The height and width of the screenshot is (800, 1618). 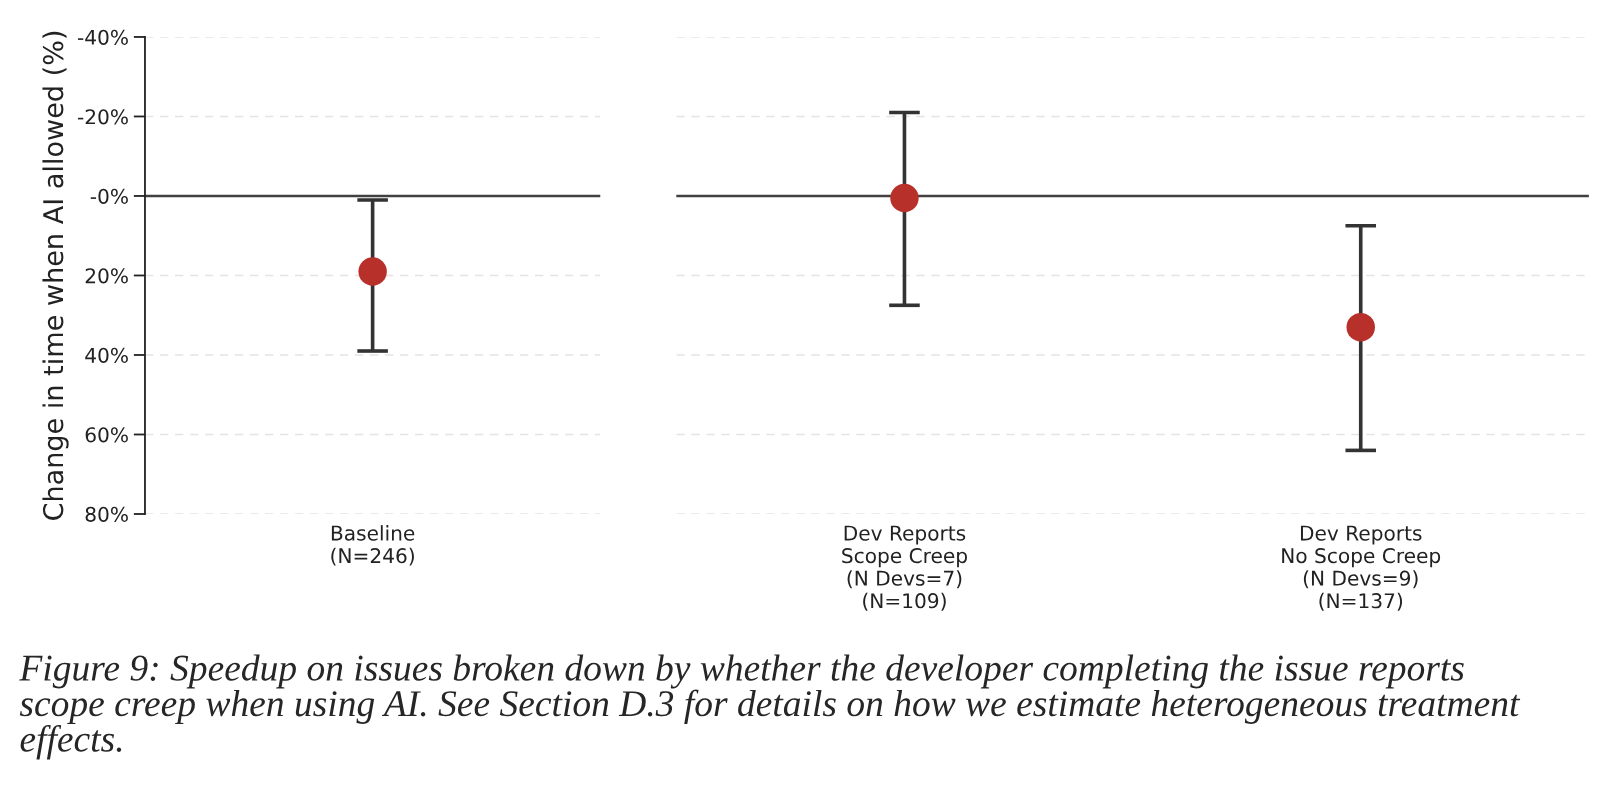 I want to click on y-tick-label: -0%, so click(x=109, y=196).